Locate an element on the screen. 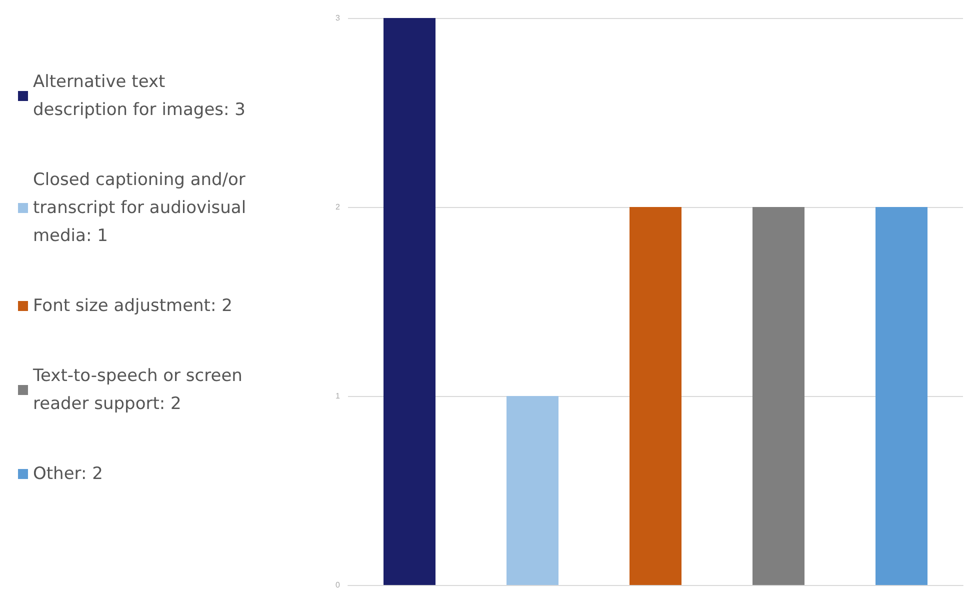 The image size is (977, 601). legend-label: Font size adjustment: 2 is located at coordinates (132, 306).